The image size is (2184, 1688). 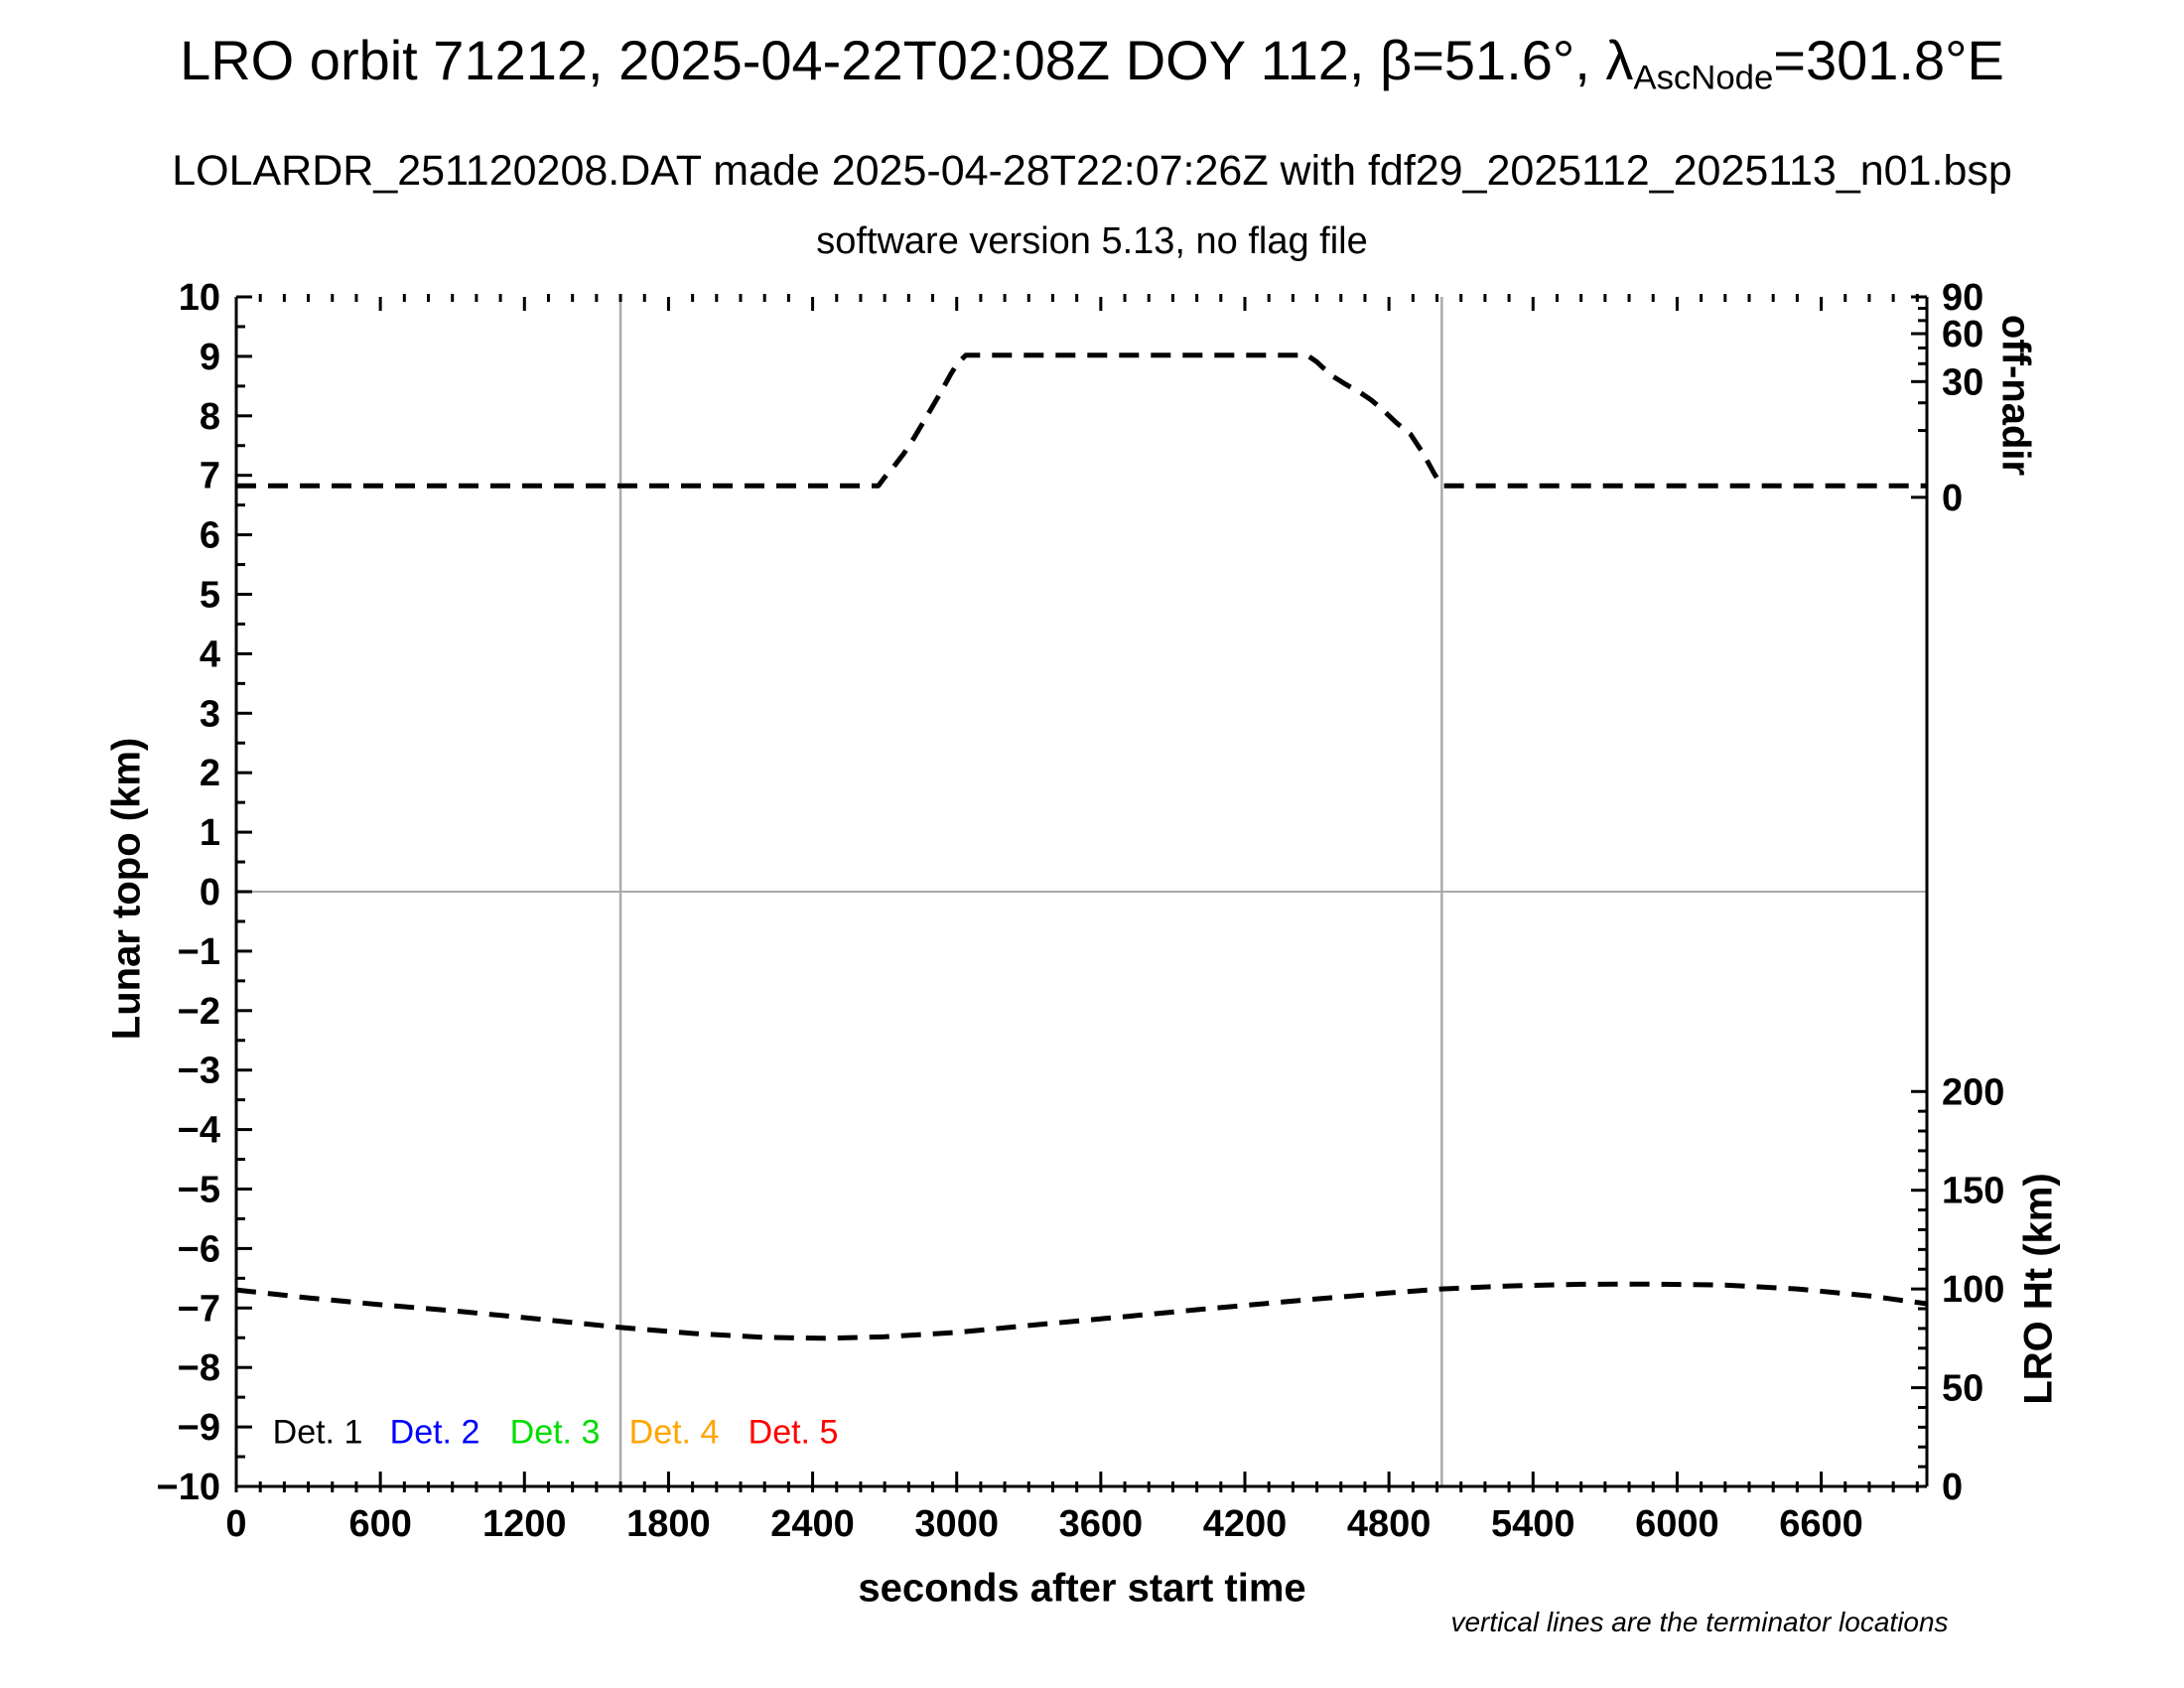 What do you see at coordinates (210, 893) in the screenshot?
I see `left-tick-label: 0` at bounding box center [210, 893].